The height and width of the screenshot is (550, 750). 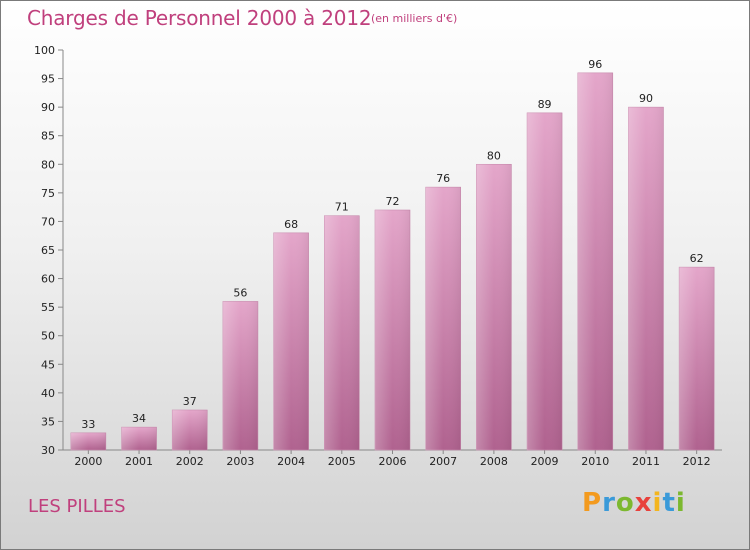 What do you see at coordinates (545, 461) in the screenshot?
I see `x-tick-label: 2009` at bounding box center [545, 461].